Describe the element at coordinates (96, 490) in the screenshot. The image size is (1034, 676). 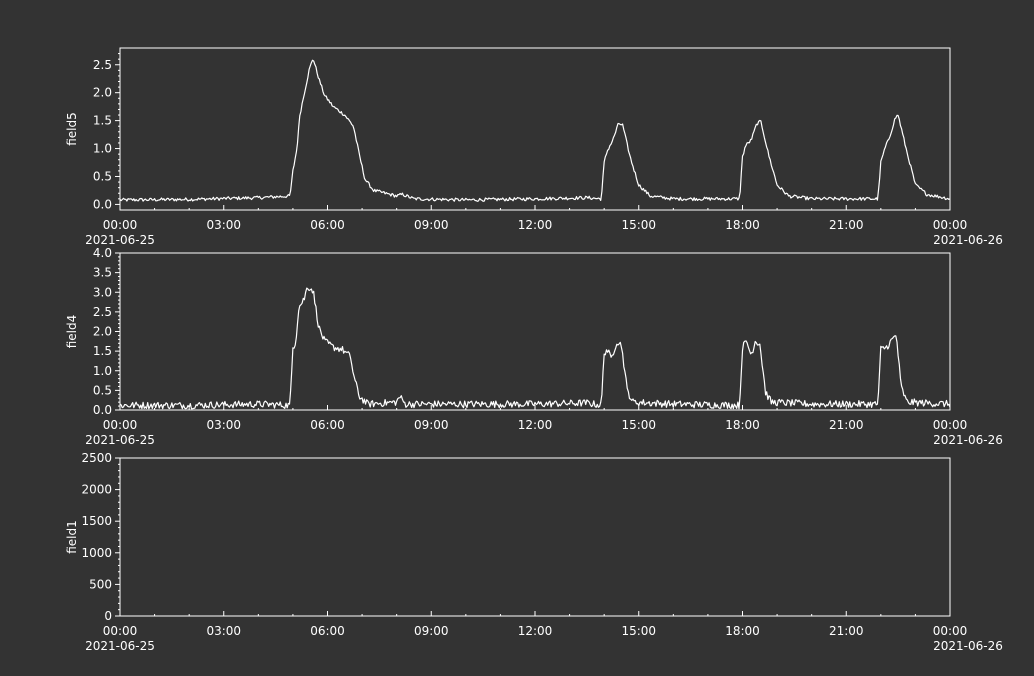
I see `y-tick-label: 2000` at that location.